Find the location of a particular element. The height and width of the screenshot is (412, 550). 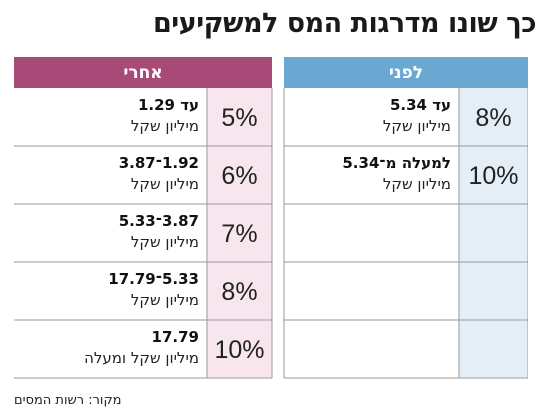

before-header-bg is located at coordinates (406, 72).